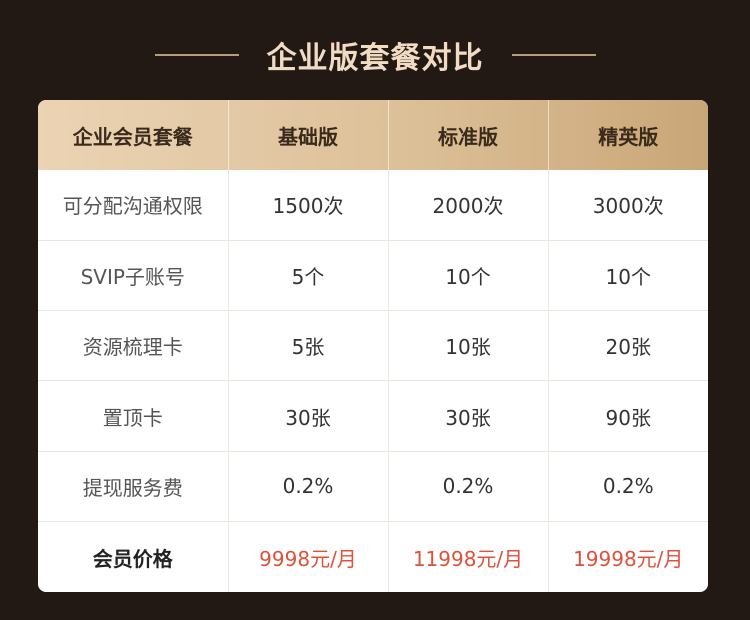 The height and width of the screenshot is (620, 750). I want to click on price-row: 会员价格 9998元/月 11998元/月 19998元/月, so click(373, 556).